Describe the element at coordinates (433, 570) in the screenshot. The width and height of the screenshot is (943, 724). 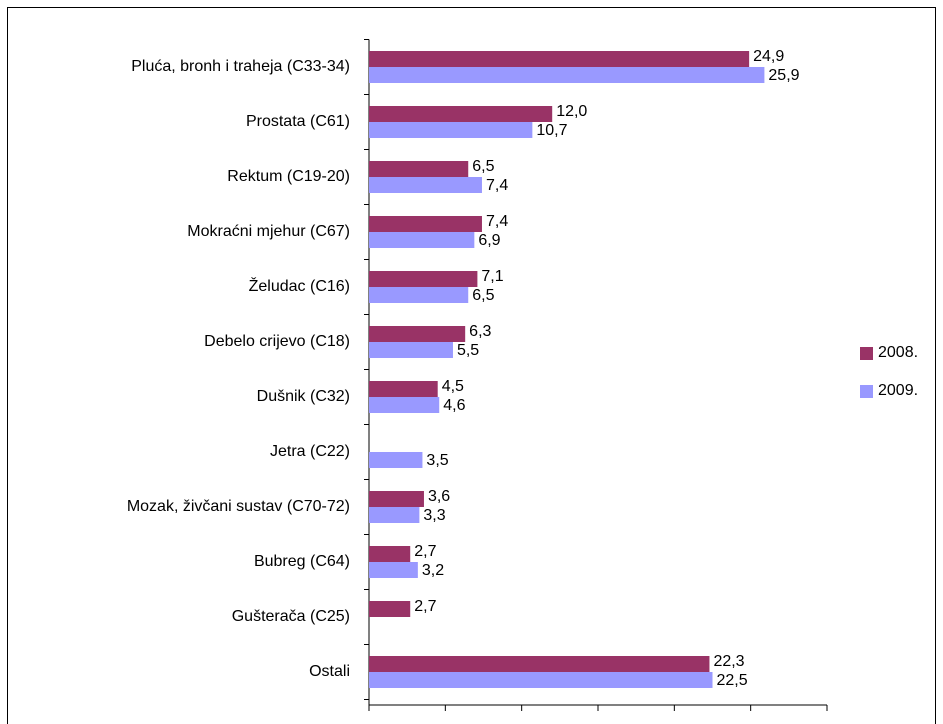
I see `value-label: 3,2` at that location.